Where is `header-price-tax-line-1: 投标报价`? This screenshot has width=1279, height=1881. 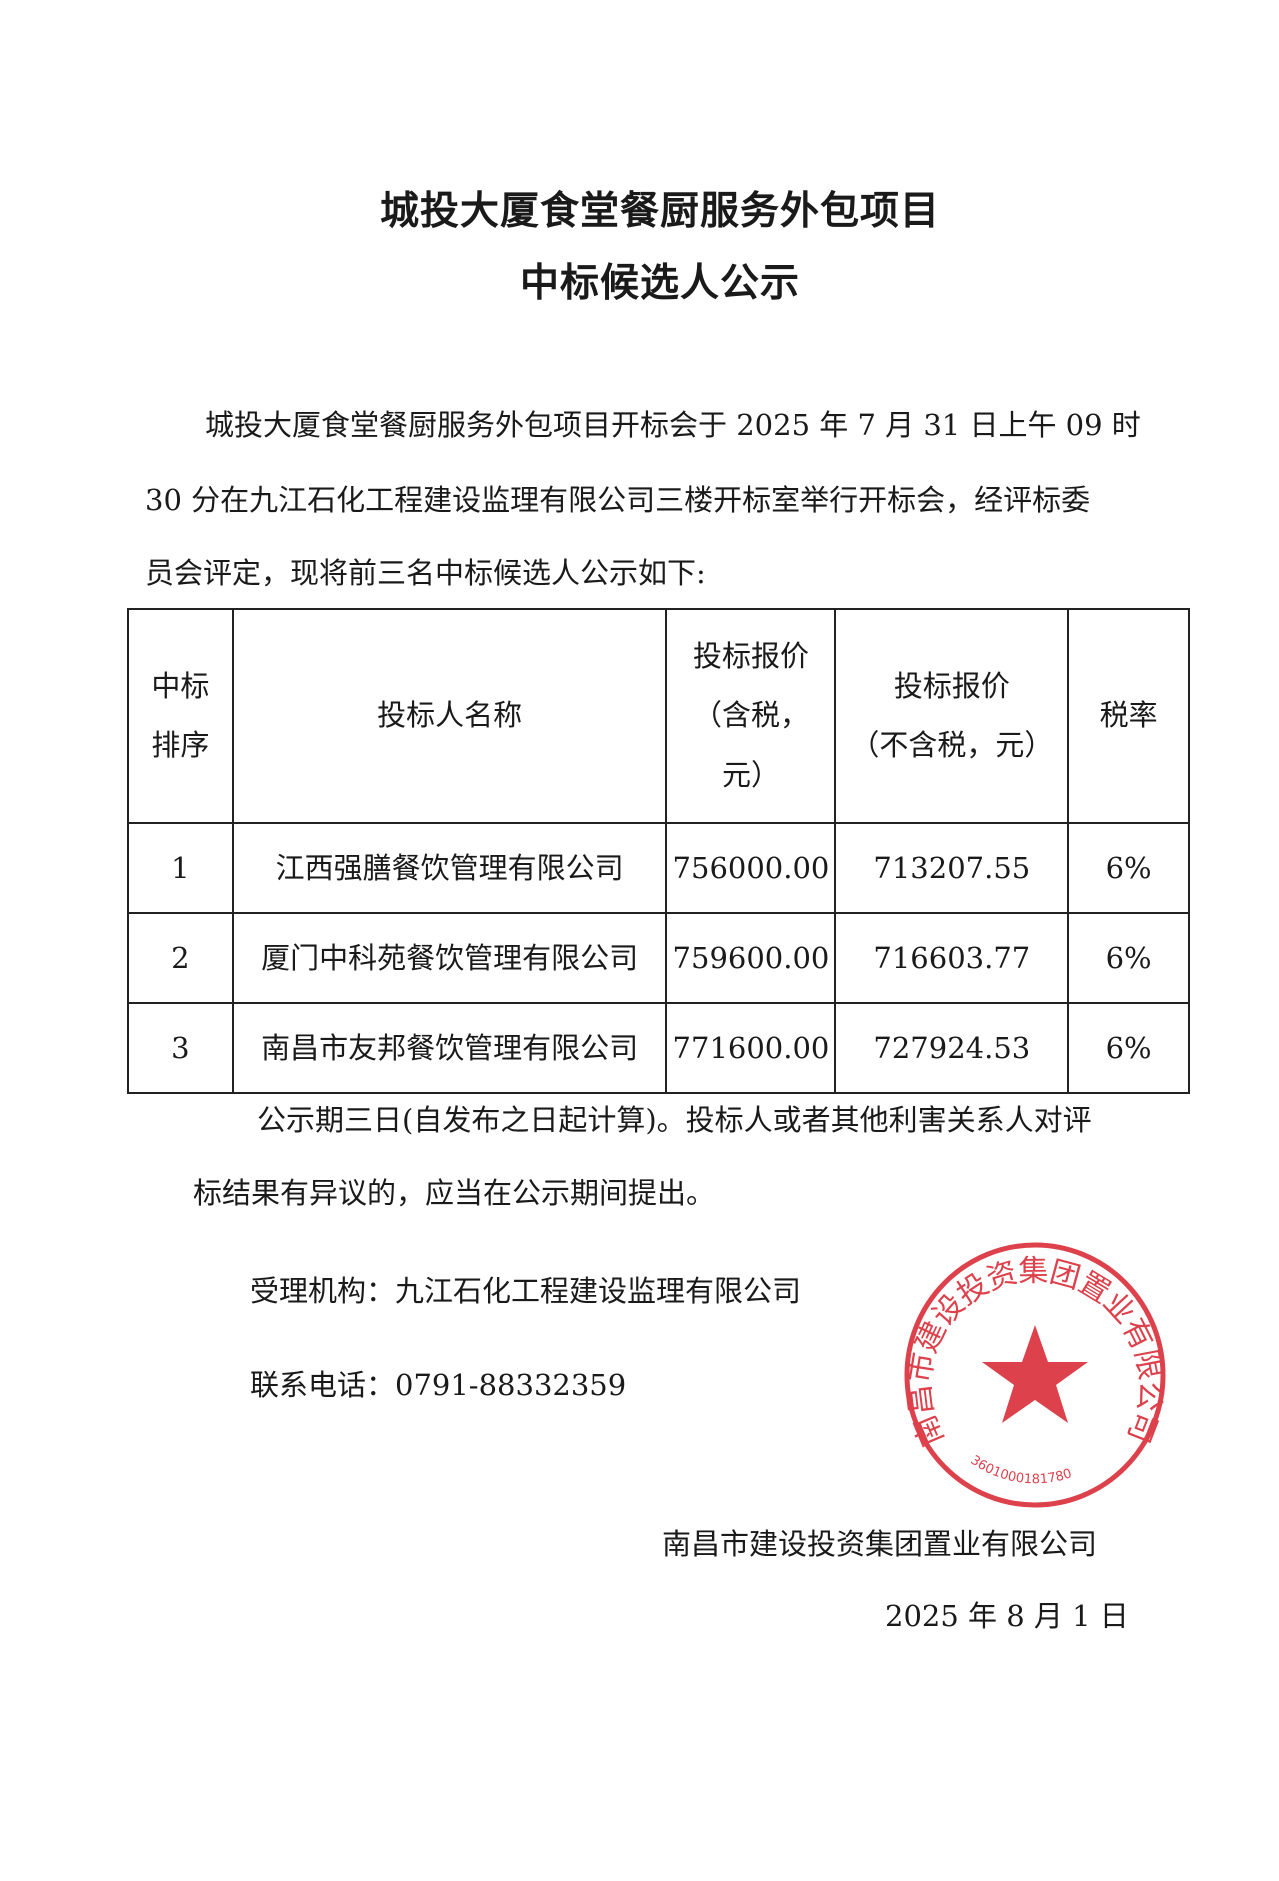
header-price-tax-line-1: 投标报价 is located at coordinates (750, 655).